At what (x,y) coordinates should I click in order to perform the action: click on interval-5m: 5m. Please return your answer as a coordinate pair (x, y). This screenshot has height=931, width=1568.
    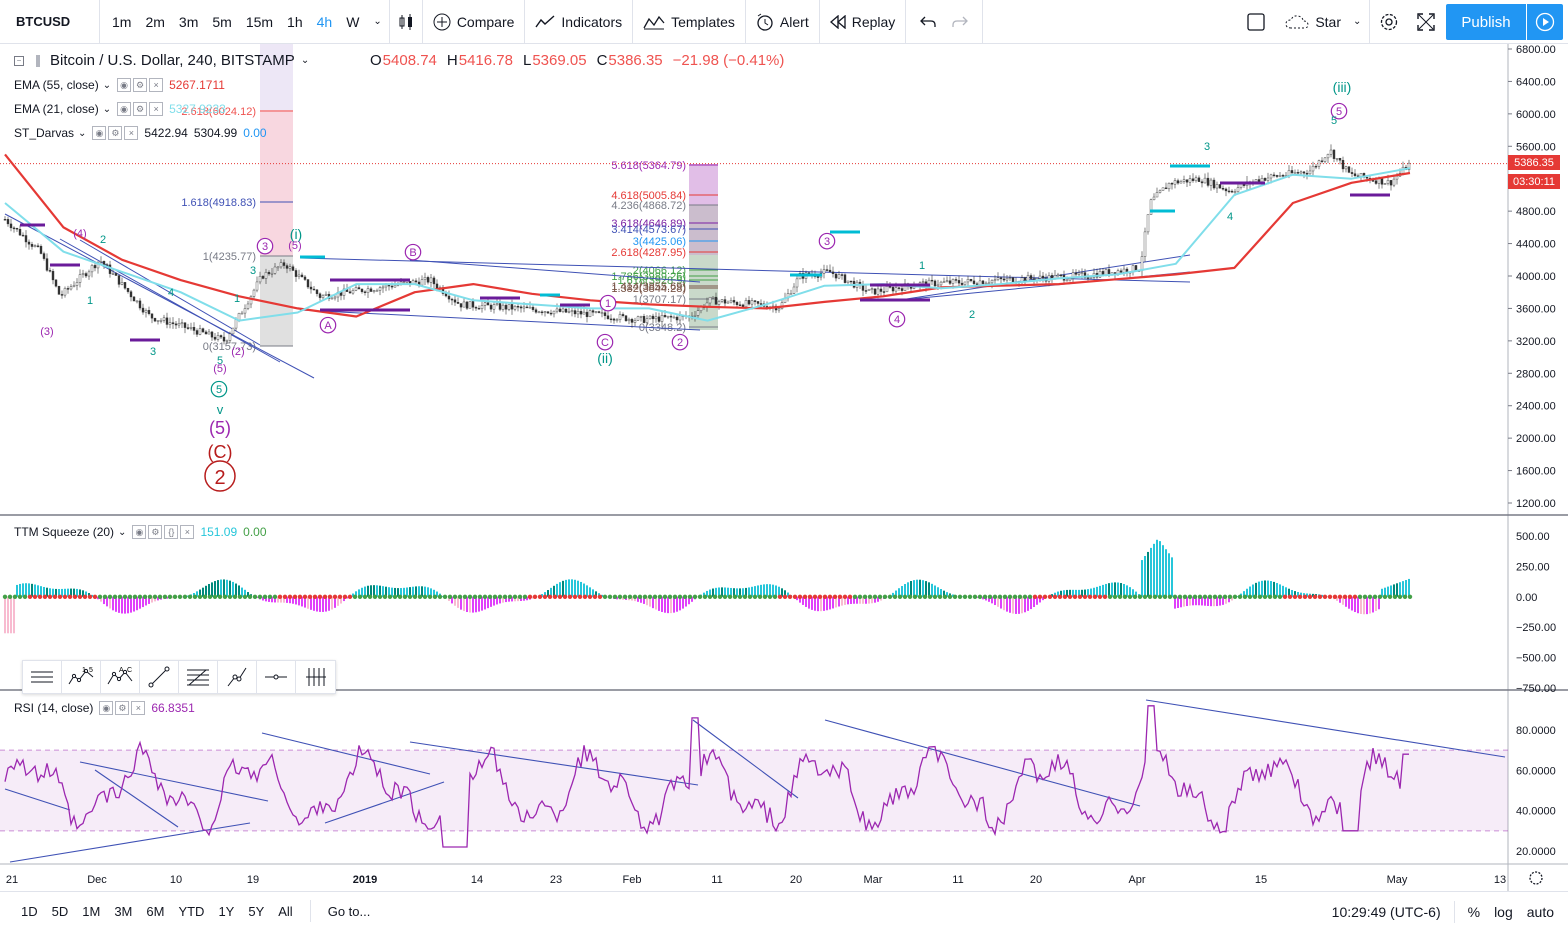
    Looking at the image, I should click on (221, 22).